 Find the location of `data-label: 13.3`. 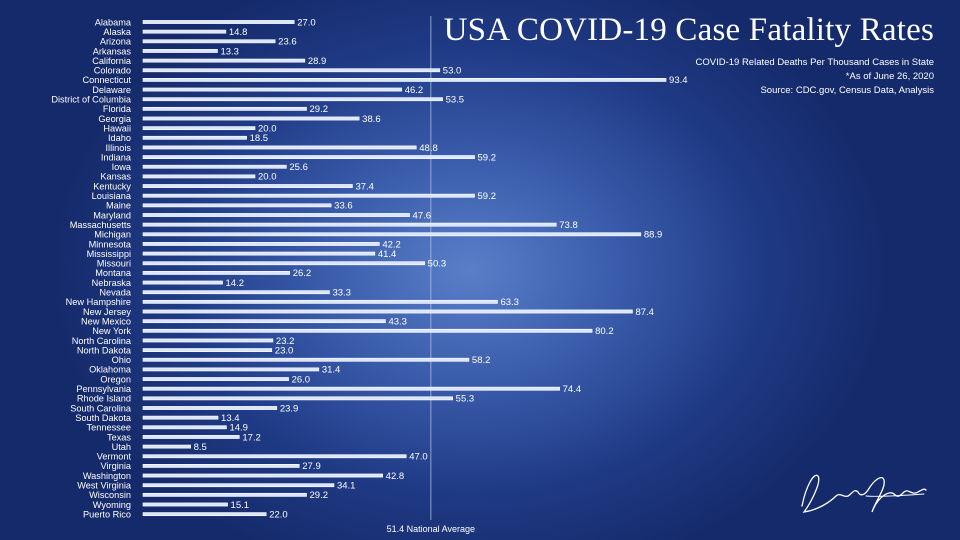

data-label: 13.3 is located at coordinates (229, 51).